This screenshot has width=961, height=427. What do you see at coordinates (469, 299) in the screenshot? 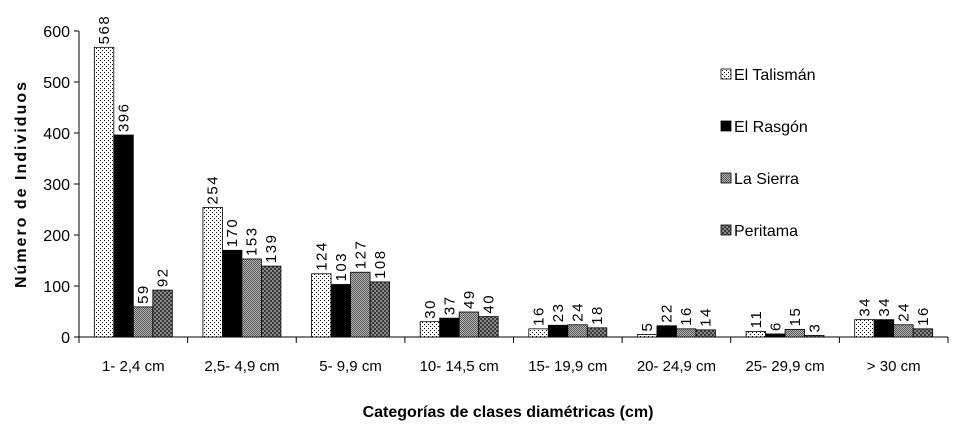
I see `data-label: 49` at bounding box center [469, 299].